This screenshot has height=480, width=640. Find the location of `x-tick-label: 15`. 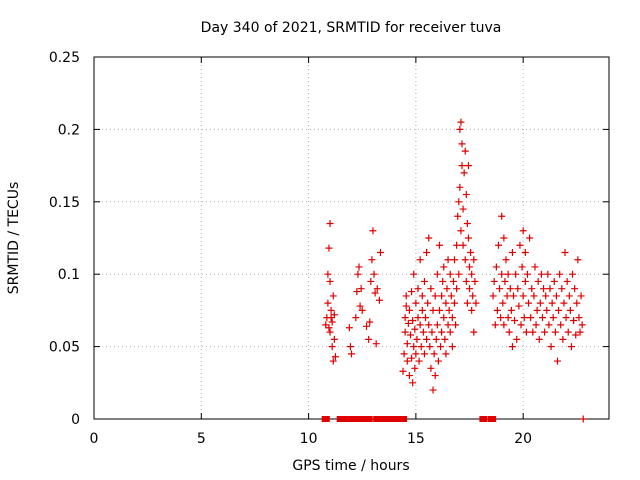

x-tick-label: 15 is located at coordinates (416, 439).